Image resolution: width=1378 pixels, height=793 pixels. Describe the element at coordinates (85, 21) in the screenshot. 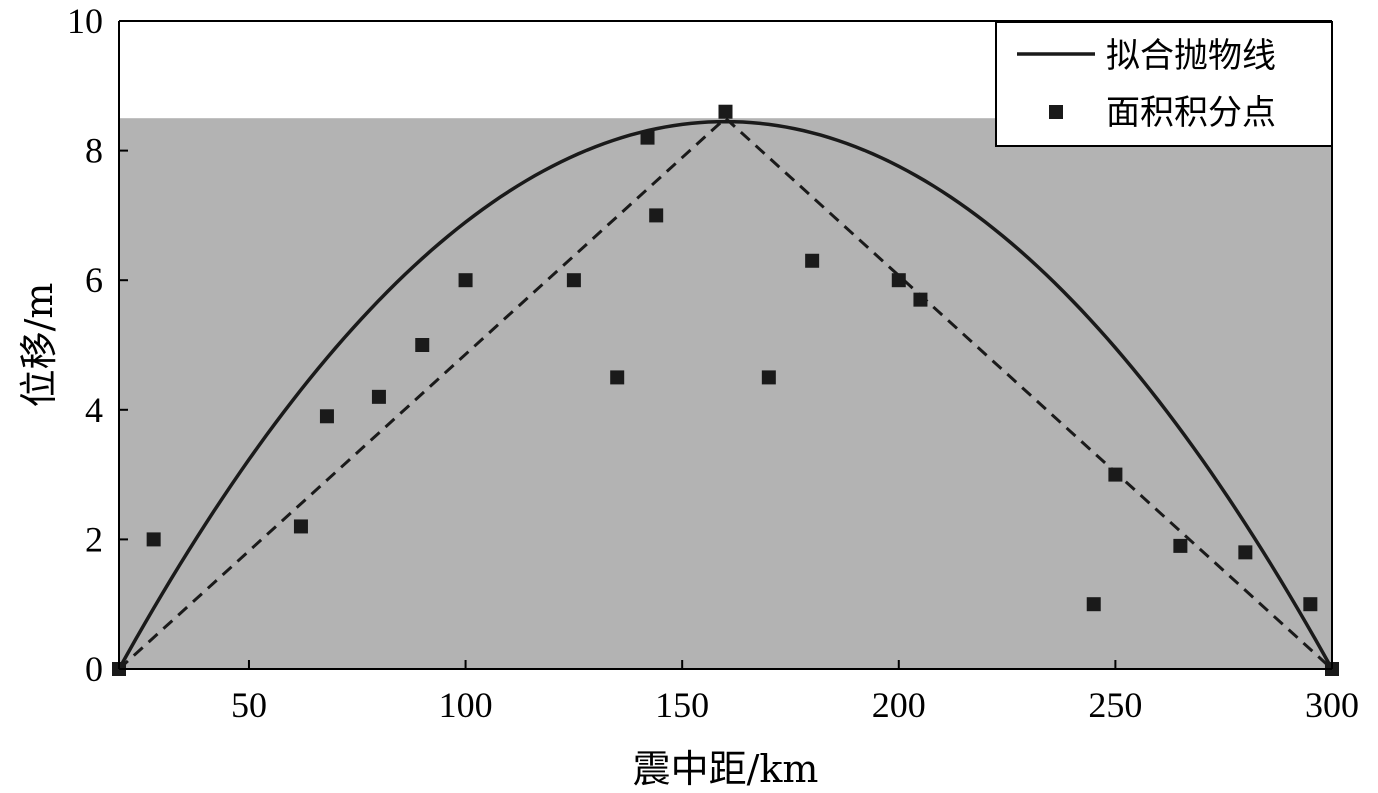

I see `y-tick-label: 10` at that location.